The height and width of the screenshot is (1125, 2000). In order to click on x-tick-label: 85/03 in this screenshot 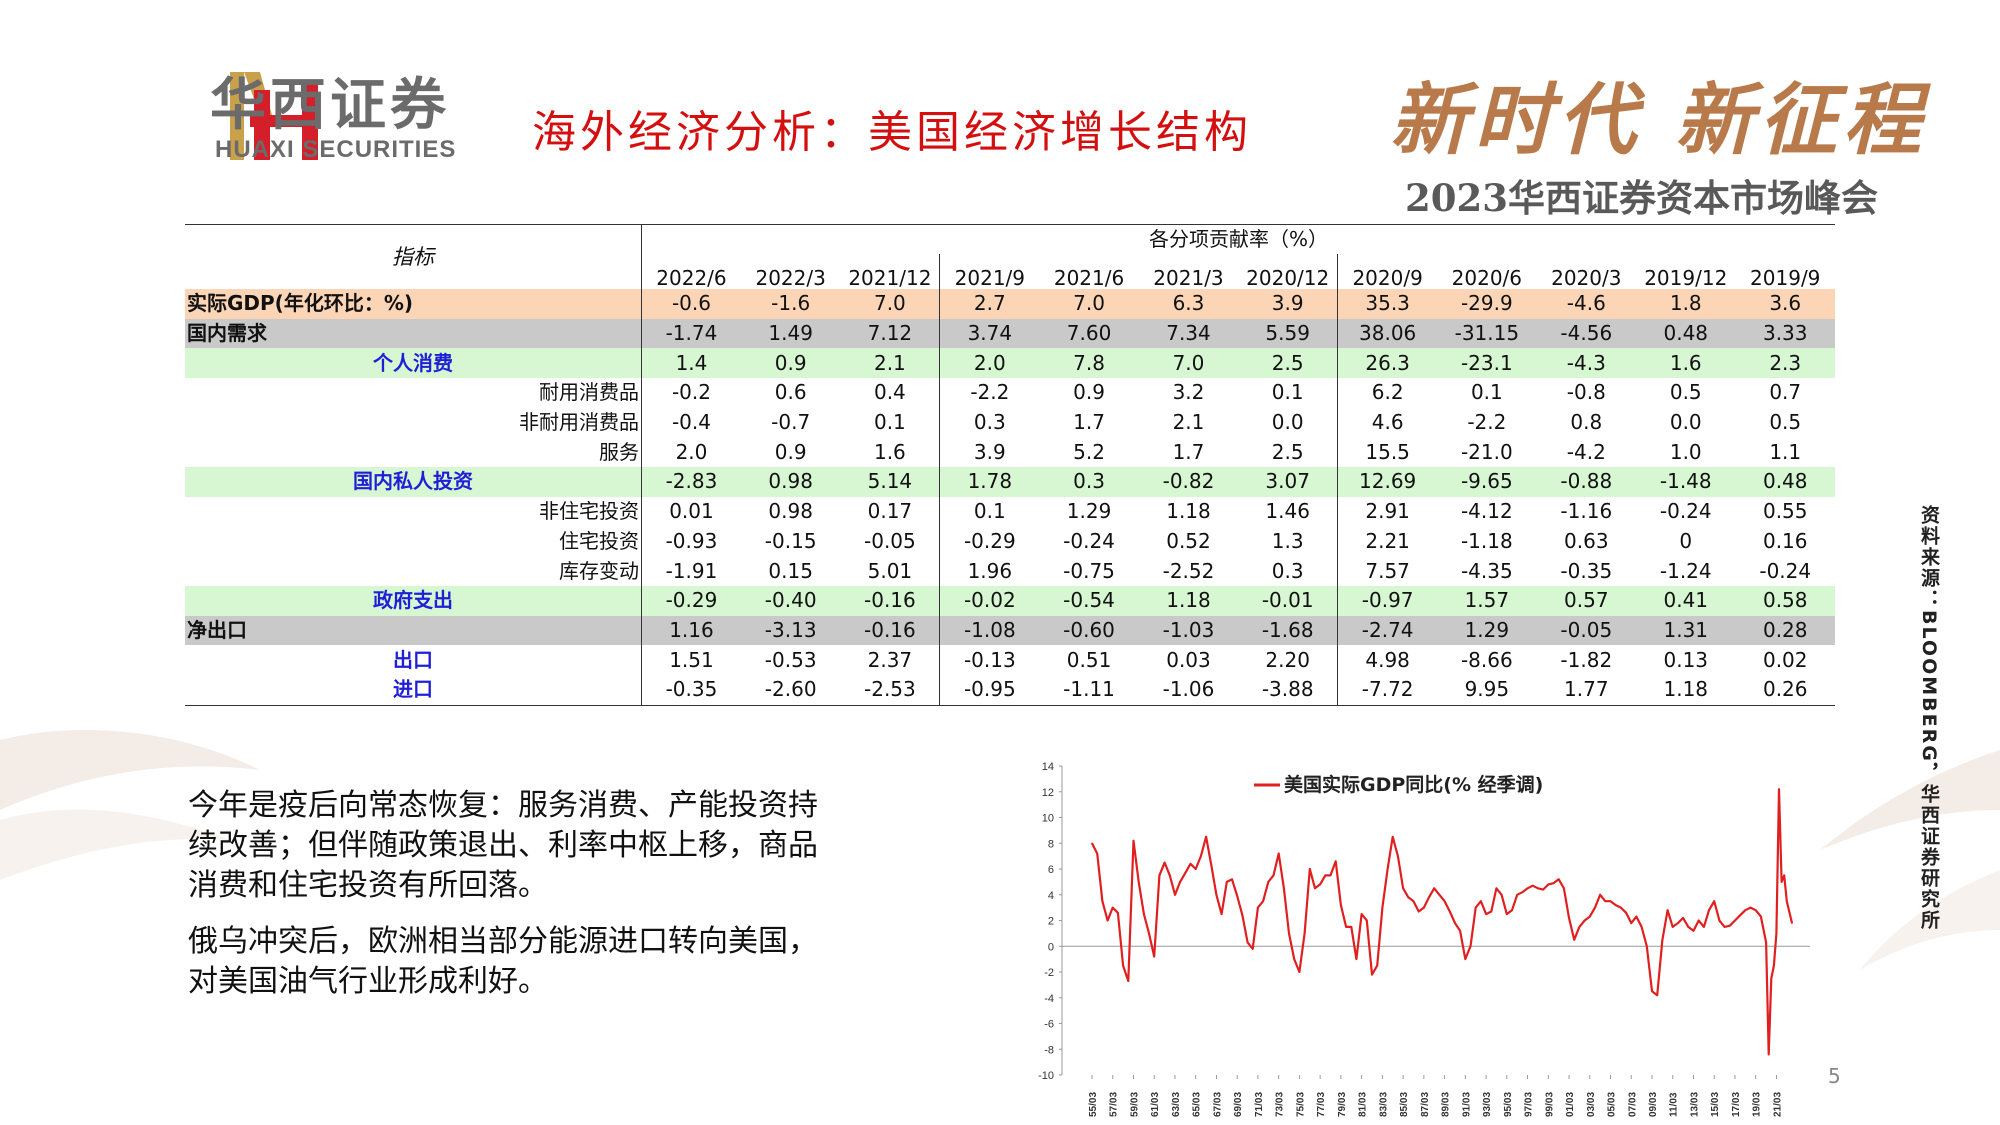, I will do `click(1404, 1104)`.